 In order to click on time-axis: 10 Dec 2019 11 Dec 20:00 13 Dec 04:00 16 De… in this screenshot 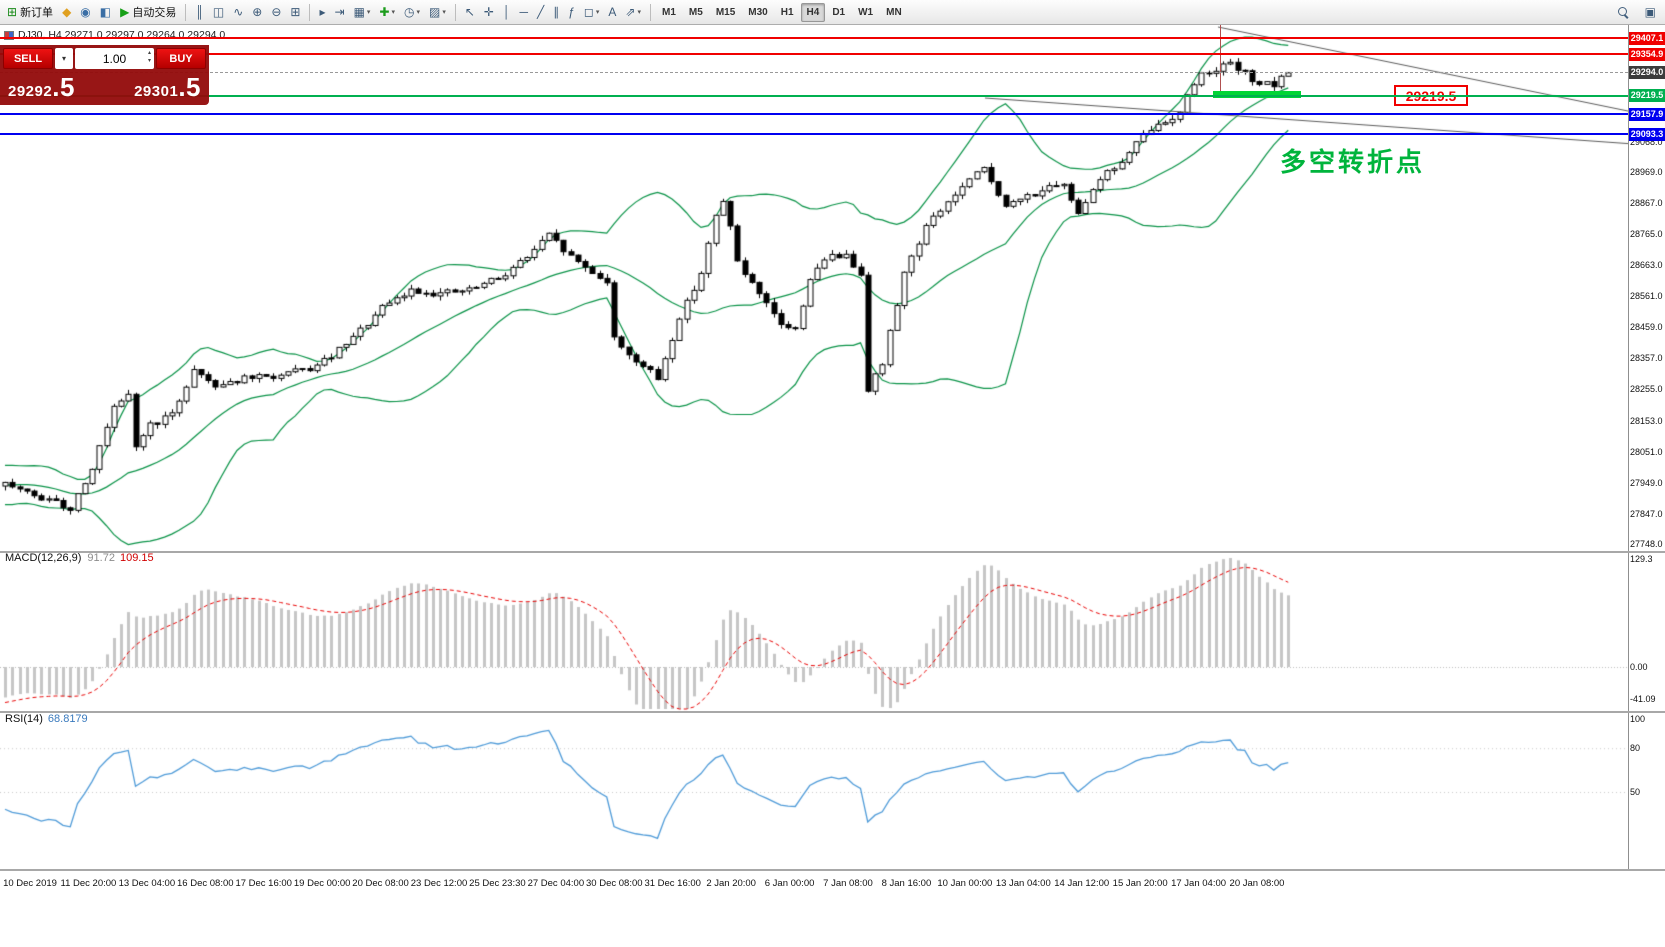, I will do `click(832, 885)`.